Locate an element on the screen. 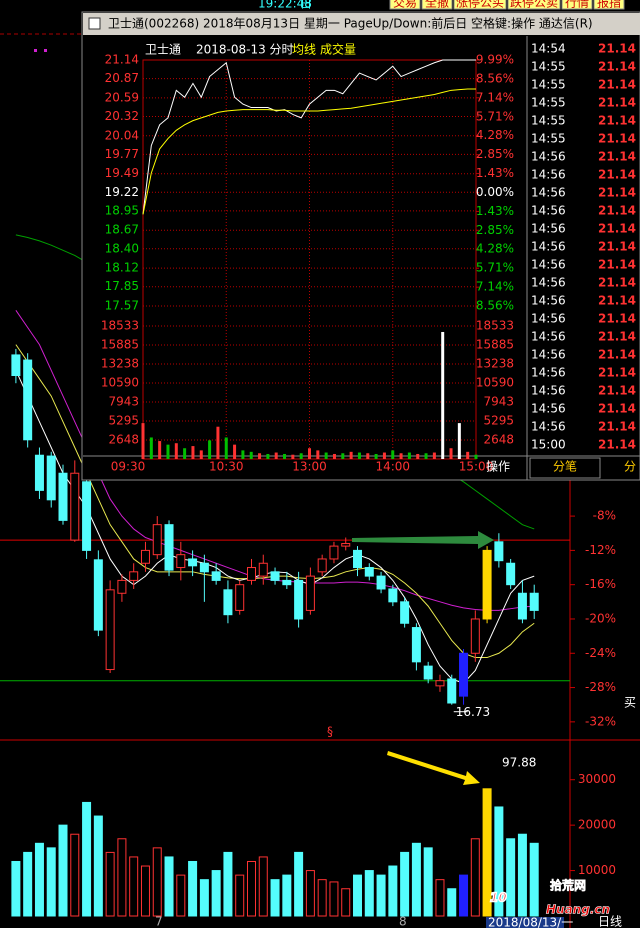 The image size is (640, 928). y2-tick-label: 0.00% is located at coordinates (495, 192).